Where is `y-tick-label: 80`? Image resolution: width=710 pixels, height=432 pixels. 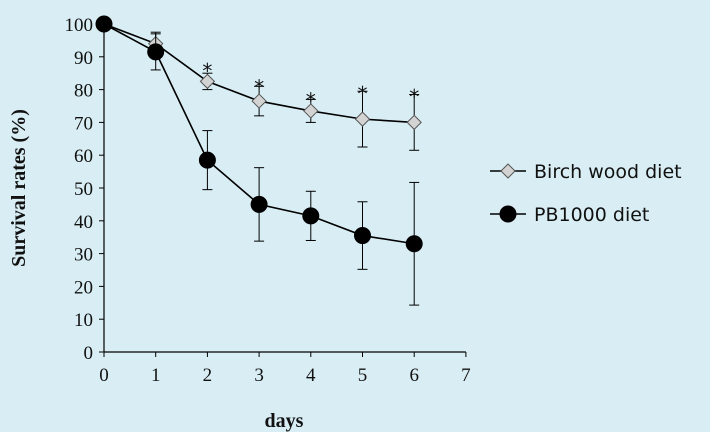 y-tick-label: 80 is located at coordinates (83, 91).